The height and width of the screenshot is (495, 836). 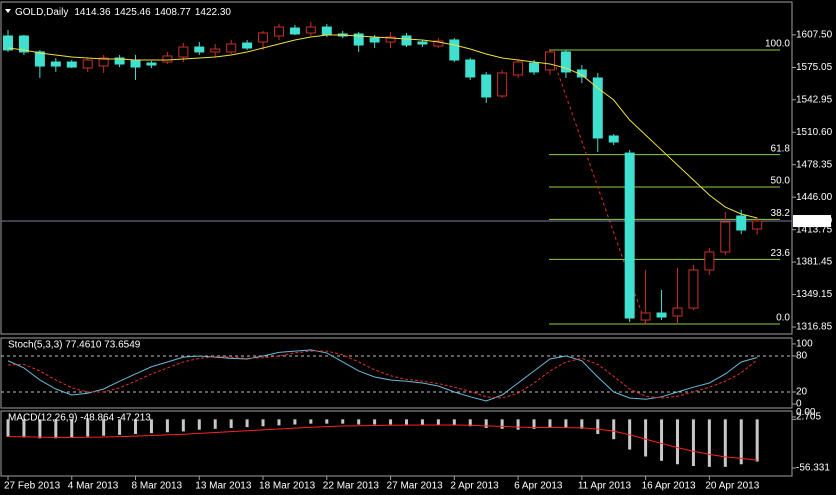 I want to click on indicator-title: Stoch(5,3,3) 77.4610 73.6549, so click(x=74, y=345).